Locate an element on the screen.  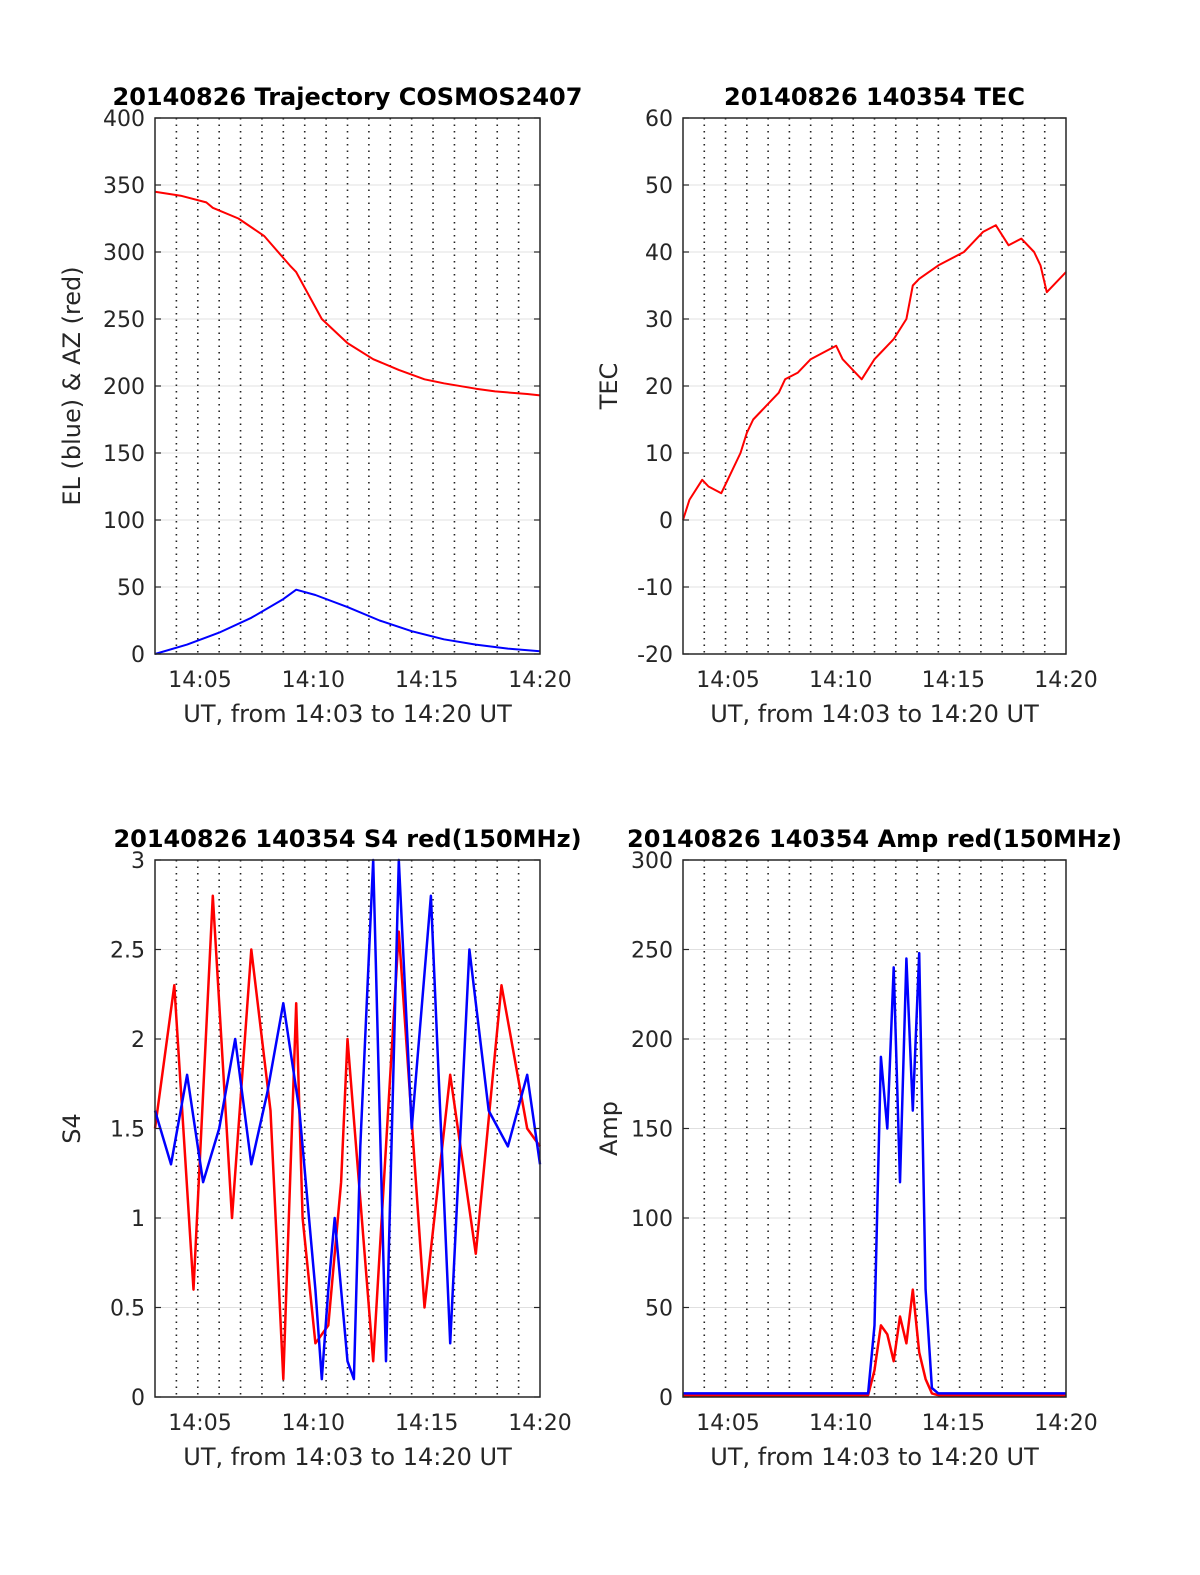
y-tick-label: 0.5 is located at coordinates (127, 1309).